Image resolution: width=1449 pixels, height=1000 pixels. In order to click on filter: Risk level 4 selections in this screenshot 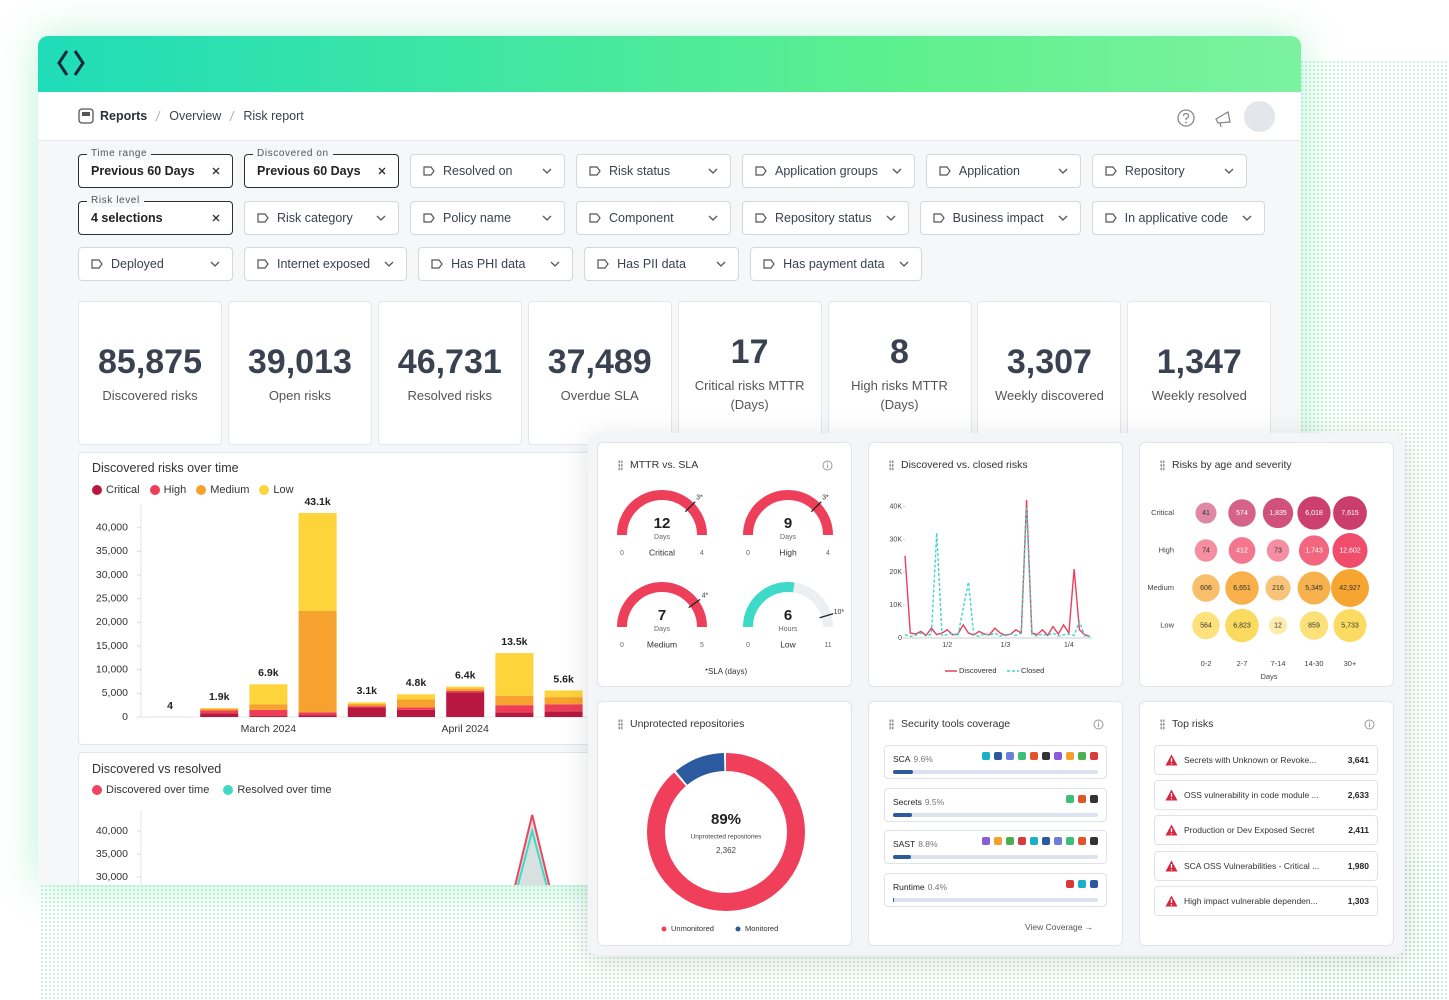, I will do `click(155, 215)`.